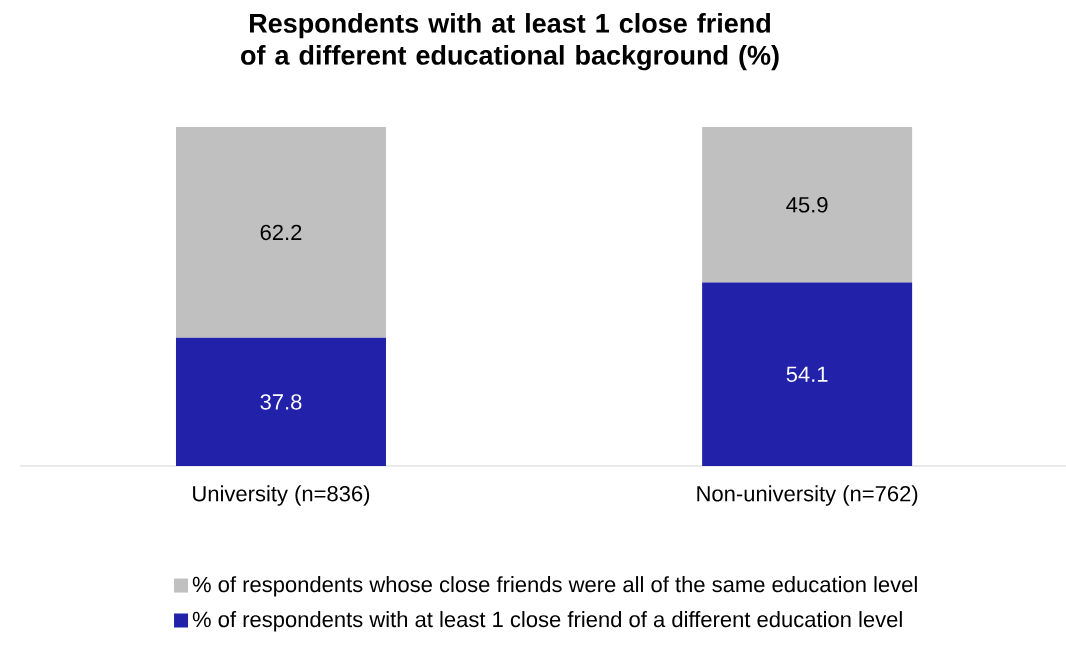 The width and height of the screenshot is (1066, 646). Describe the element at coordinates (281, 232) in the screenshot. I see `data-label: 62.2` at that location.